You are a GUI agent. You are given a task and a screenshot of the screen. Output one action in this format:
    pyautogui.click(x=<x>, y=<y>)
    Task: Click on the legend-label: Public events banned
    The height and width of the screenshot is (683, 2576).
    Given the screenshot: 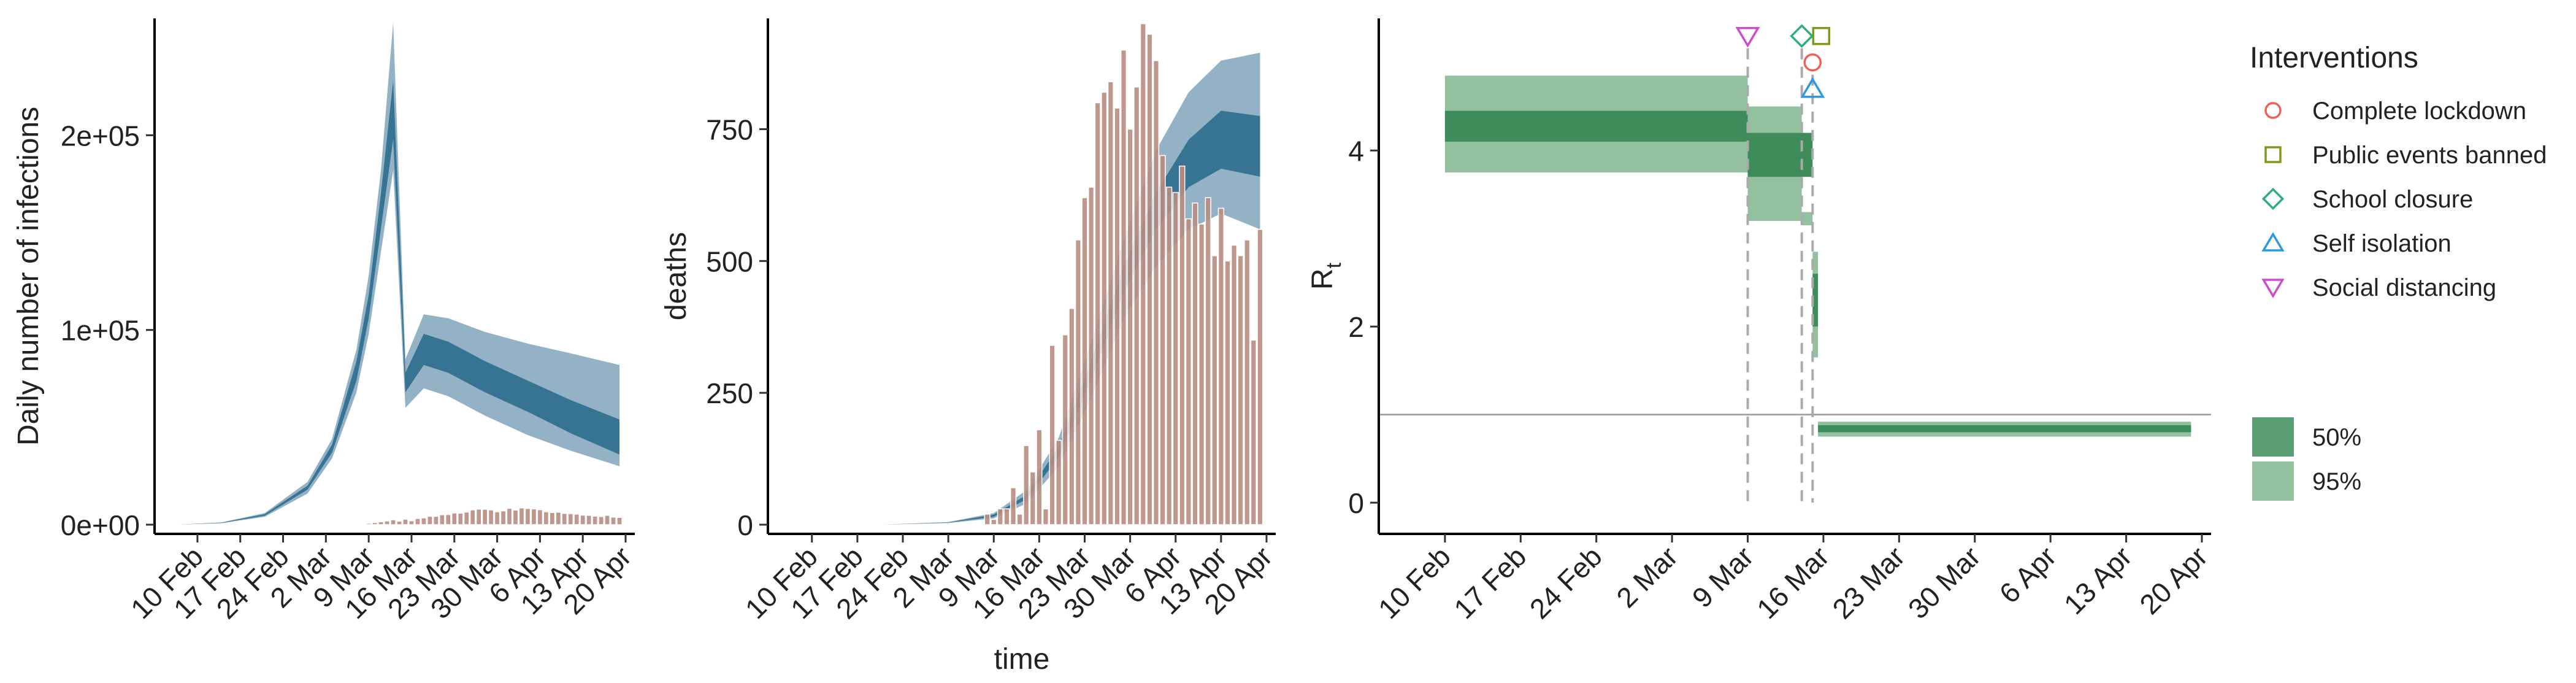 What is the action you would take?
    pyautogui.click(x=2429, y=155)
    